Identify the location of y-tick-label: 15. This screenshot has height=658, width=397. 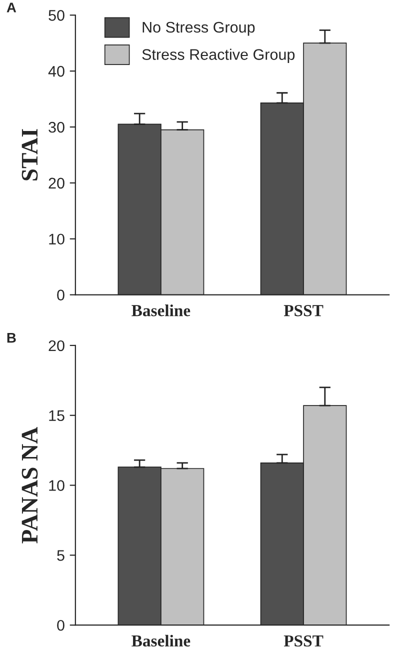
(56, 416).